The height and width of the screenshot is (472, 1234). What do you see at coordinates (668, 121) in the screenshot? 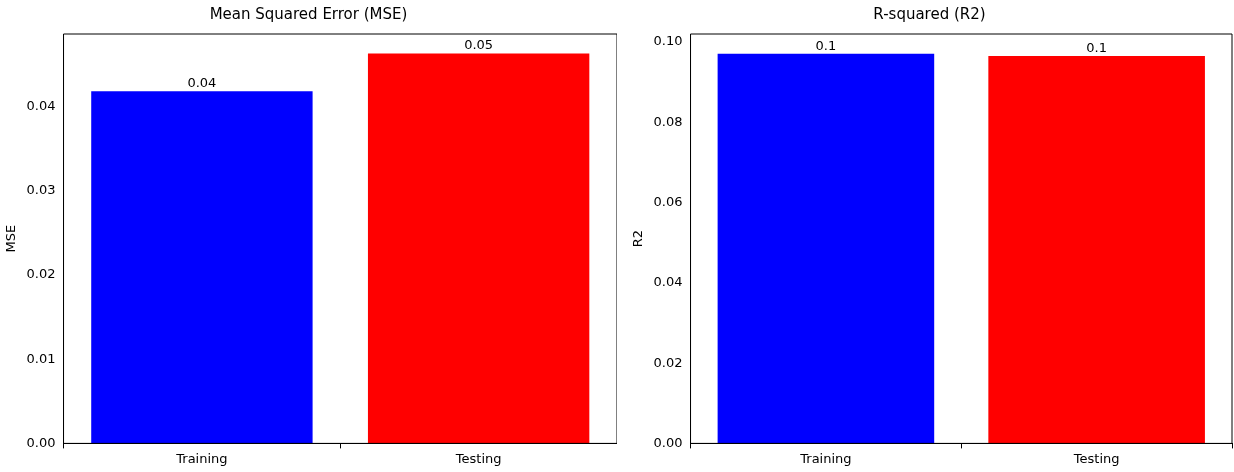
I see `y-tick-label: 0.08` at bounding box center [668, 121].